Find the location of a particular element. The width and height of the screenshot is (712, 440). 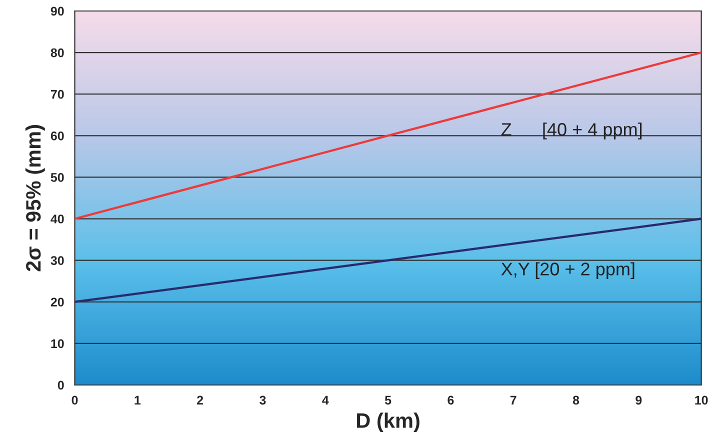

x-axis-title: D (km) is located at coordinates (388, 422).